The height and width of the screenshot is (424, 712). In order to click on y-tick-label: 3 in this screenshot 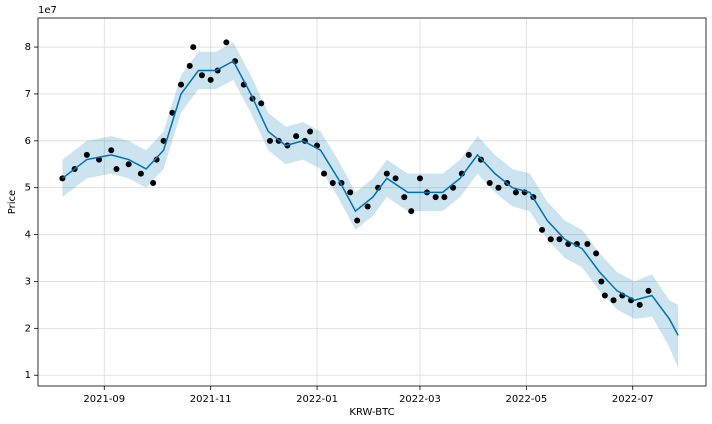, I will do `click(28, 281)`.